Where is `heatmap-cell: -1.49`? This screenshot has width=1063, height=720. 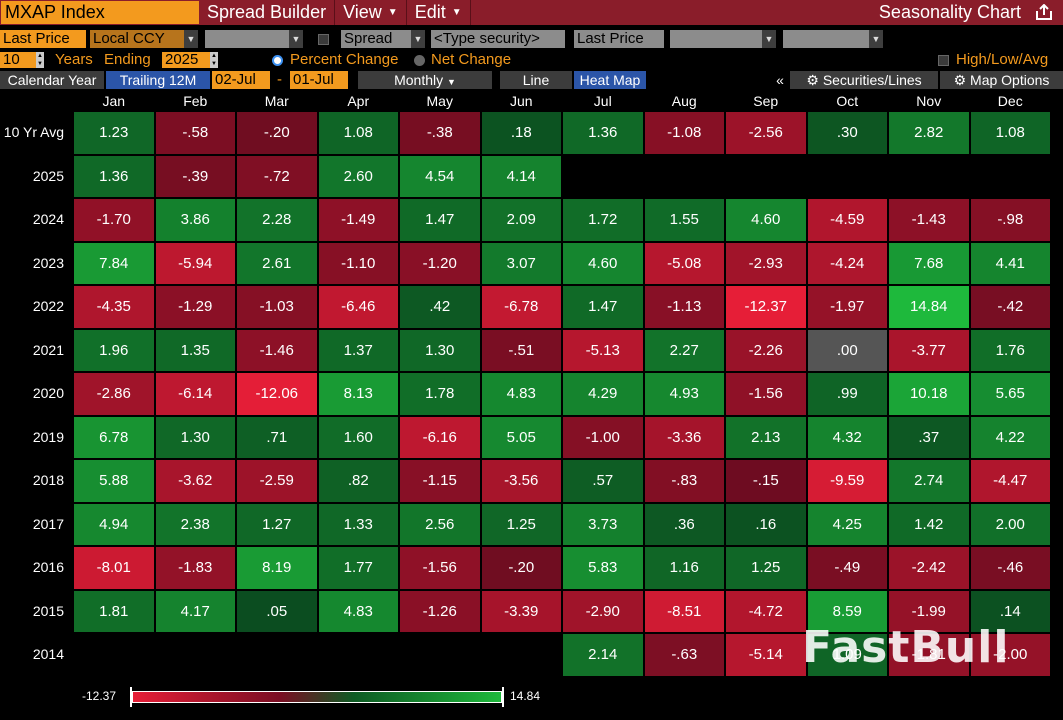
heatmap-cell: -1.49 is located at coordinates (358, 220).